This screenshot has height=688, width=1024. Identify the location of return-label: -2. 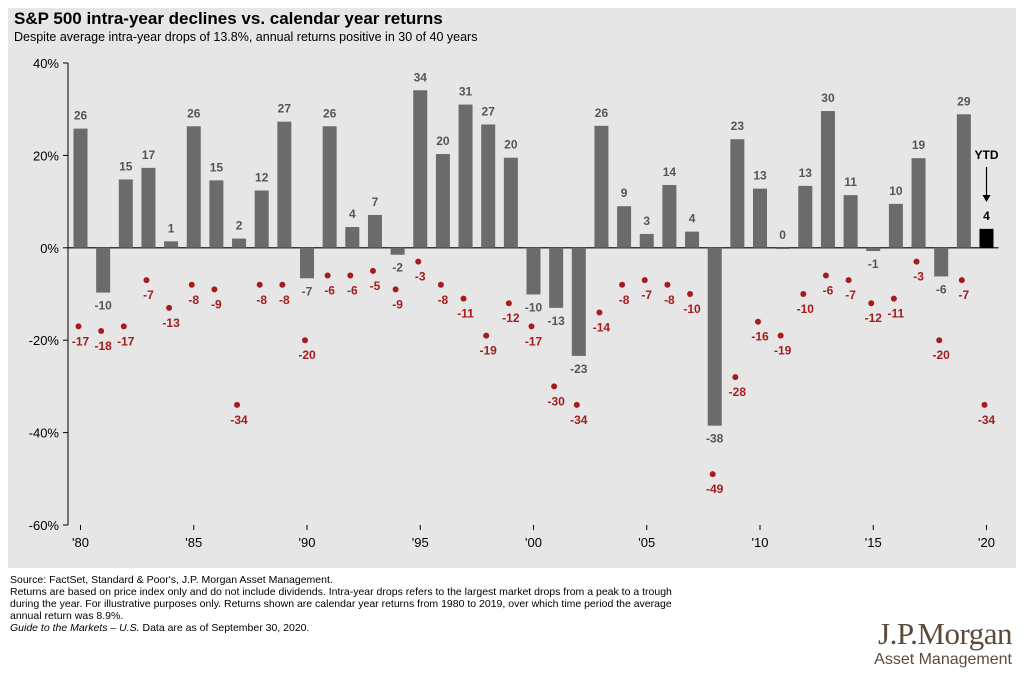
(397, 268).